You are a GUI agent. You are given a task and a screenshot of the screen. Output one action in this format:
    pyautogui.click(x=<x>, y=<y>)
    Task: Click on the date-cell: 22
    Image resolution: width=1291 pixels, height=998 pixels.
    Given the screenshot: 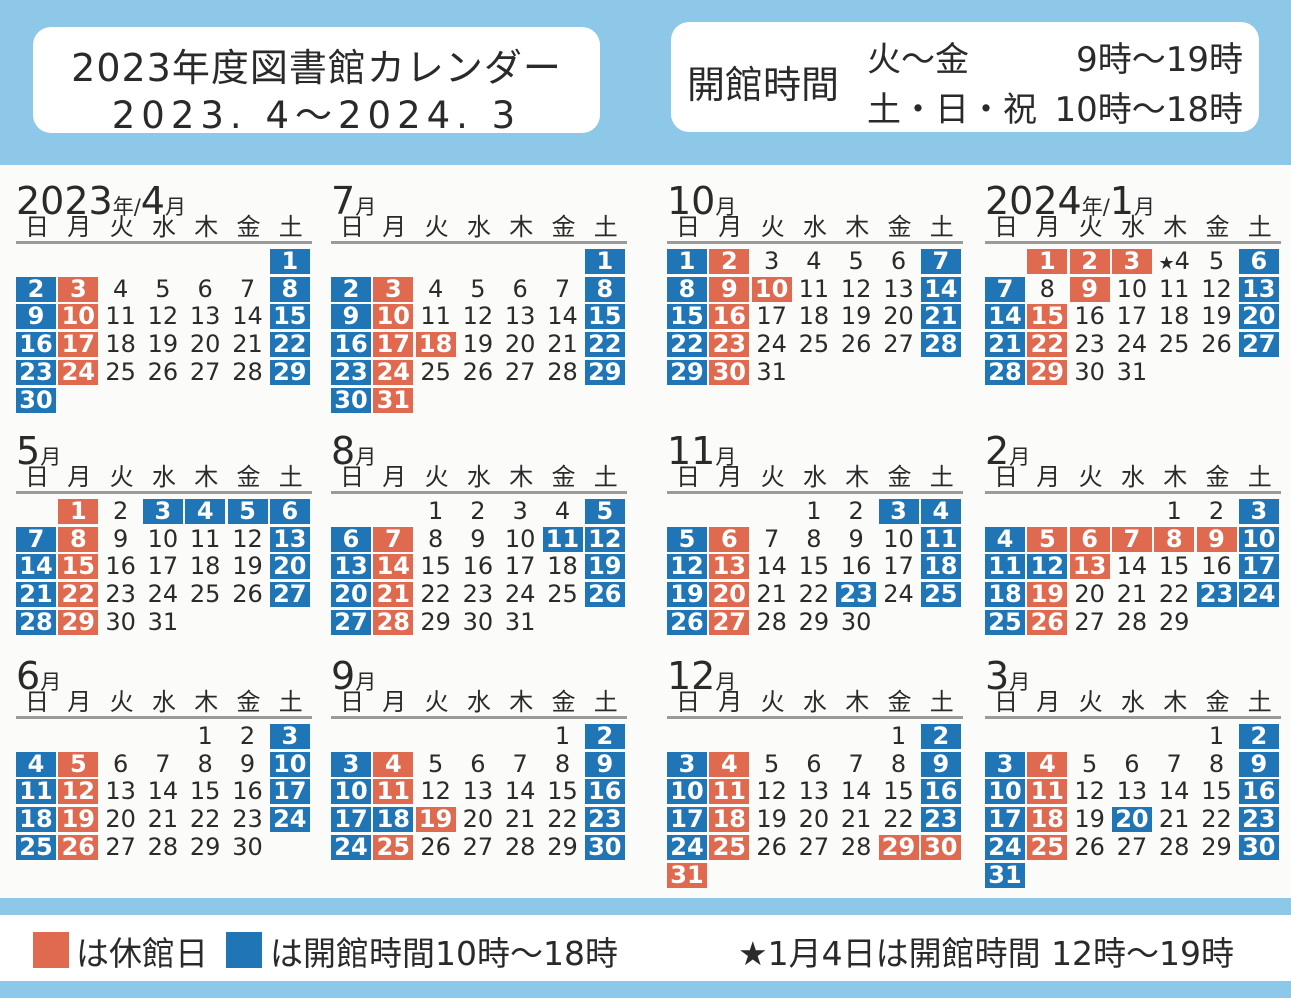 What is the action you would take?
    pyautogui.click(x=435, y=594)
    